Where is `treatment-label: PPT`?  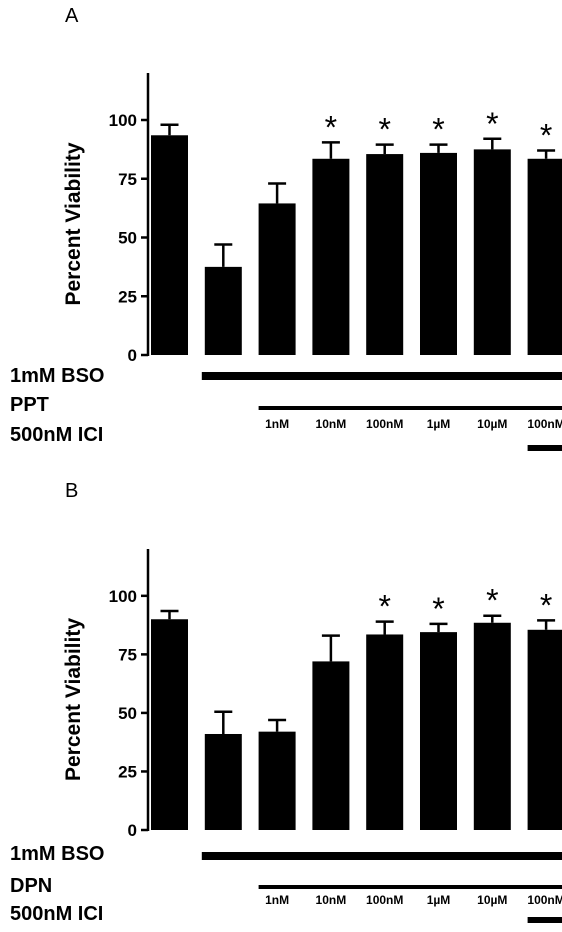 treatment-label: PPT is located at coordinates (29, 405).